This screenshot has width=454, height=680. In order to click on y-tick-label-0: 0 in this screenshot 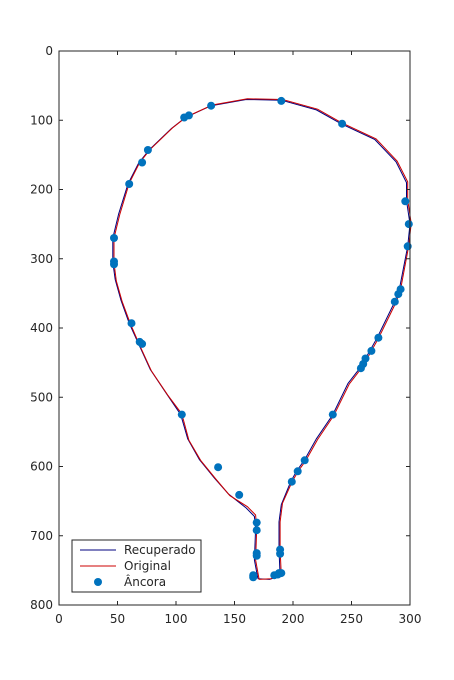, I will do `click(49, 51)`.